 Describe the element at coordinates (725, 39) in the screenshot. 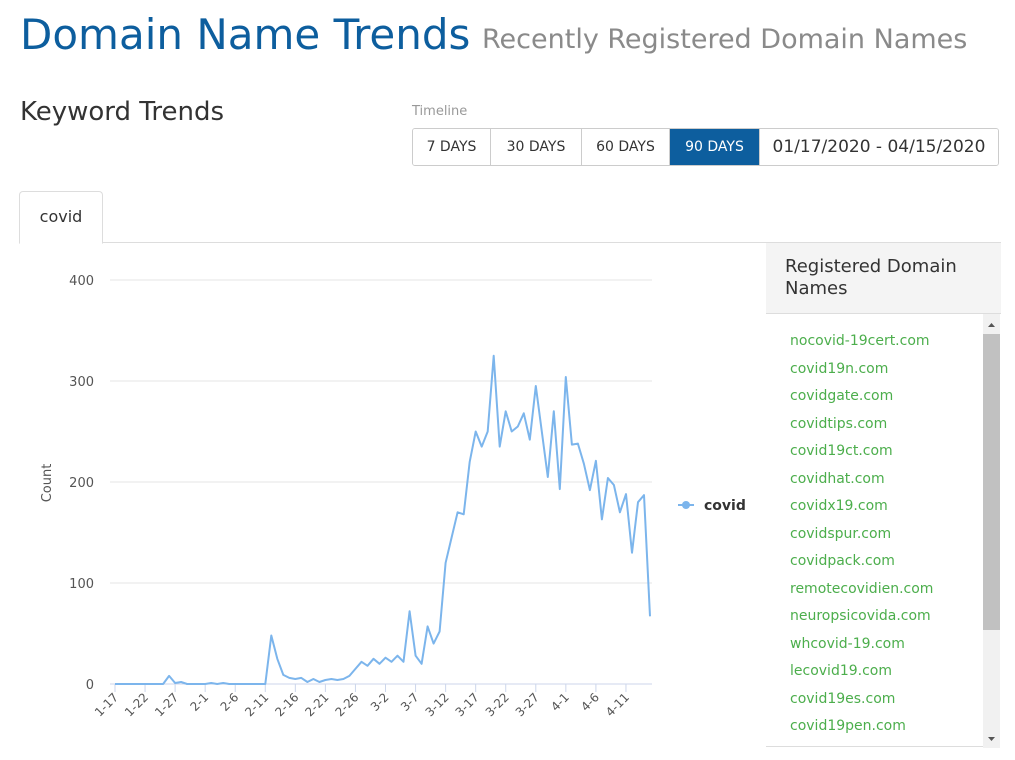

I see `page-subtitle: Recently Registered Domain Names` at that location.